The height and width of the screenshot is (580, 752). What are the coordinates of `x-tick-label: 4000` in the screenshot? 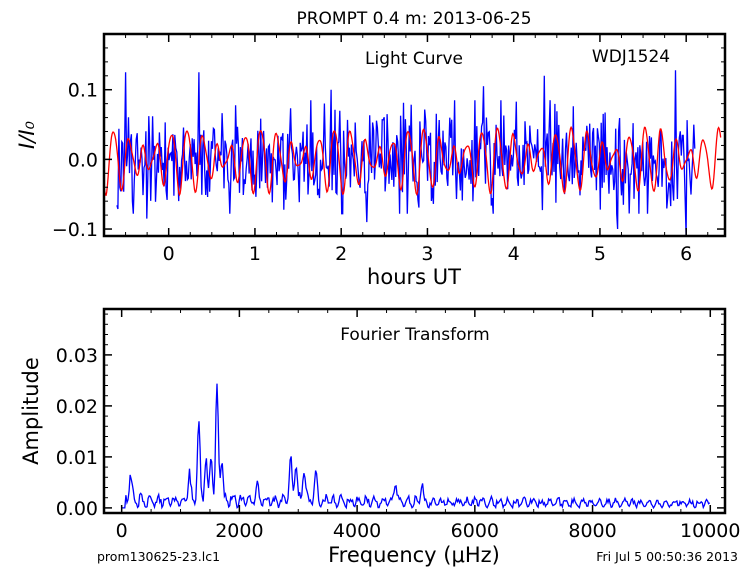 It's located at (357, 531).